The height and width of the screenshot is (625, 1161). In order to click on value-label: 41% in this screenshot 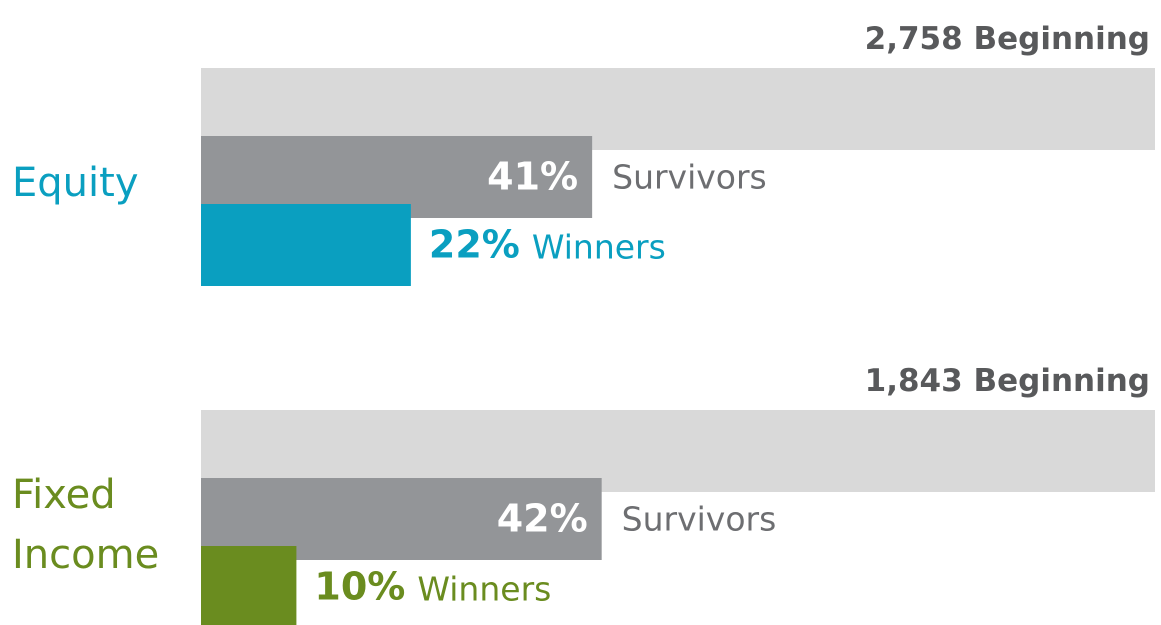, I will do `click(532, 177)`.